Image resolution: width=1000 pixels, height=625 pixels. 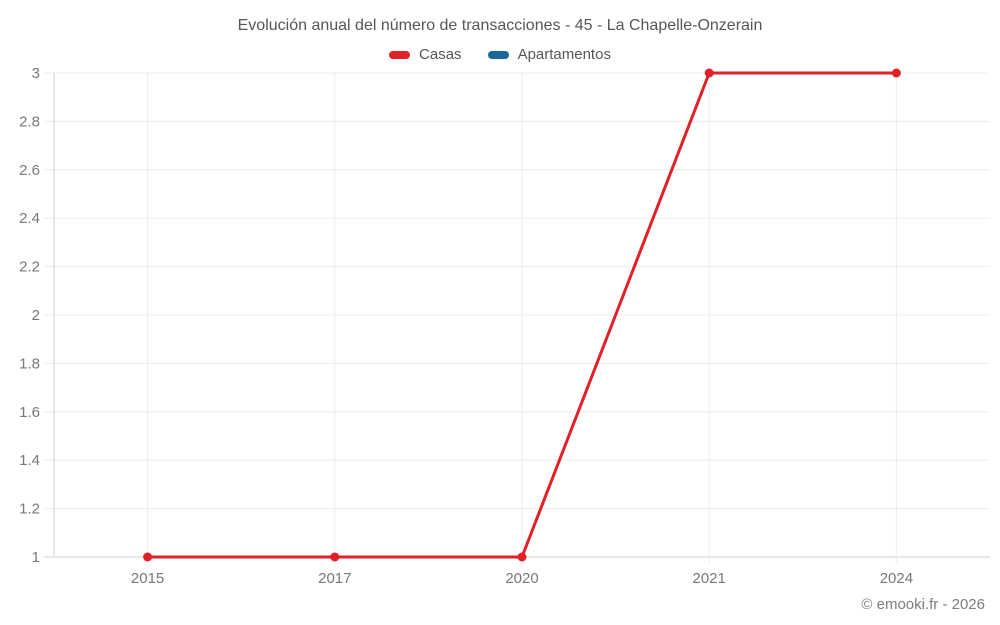 I want to click on legend-swatch-casas, so click(x=400, y=54).